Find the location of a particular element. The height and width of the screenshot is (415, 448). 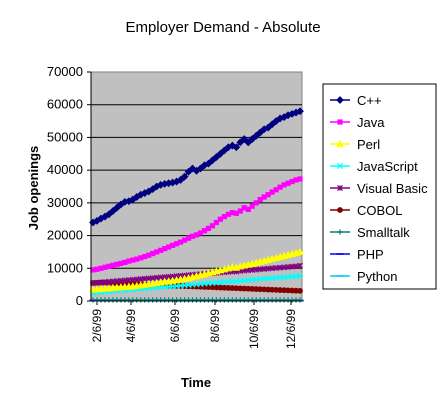

y-tick-label: 40000 is located at coordinates (65, 169).